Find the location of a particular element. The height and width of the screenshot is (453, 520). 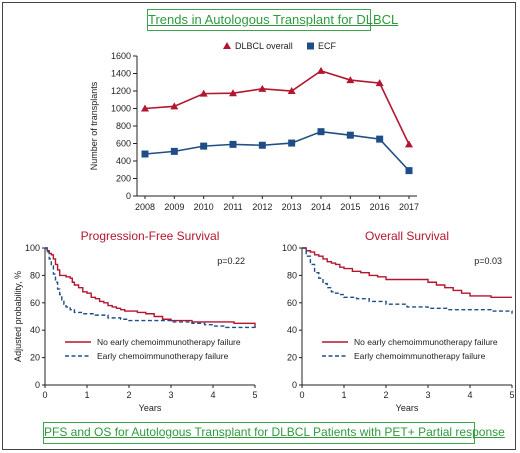

top-y-tick-label: 200 is located at coordinates (123, 179).